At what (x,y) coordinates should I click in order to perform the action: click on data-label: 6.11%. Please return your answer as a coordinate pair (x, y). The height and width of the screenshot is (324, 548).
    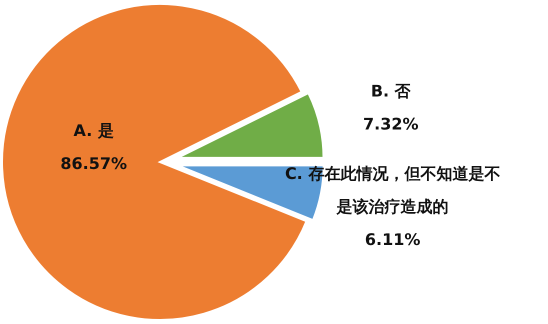
    Looking at the image, I should click on (392, 240).